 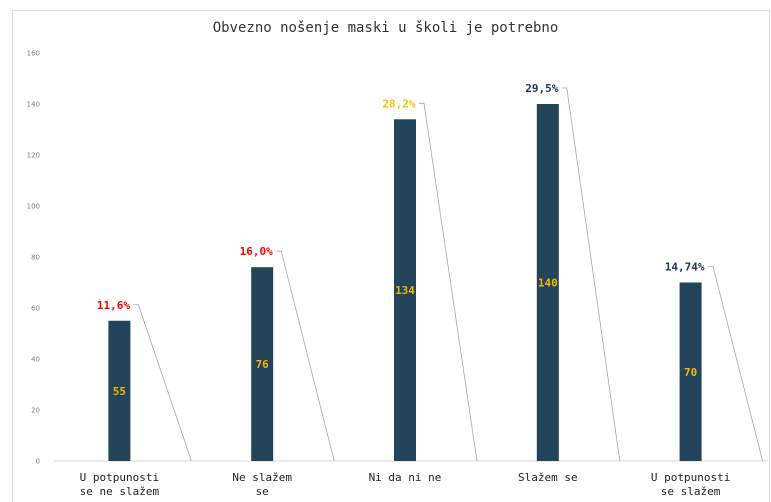 I want to click on percent-label: 14,74%, so click(x=685, y=267).